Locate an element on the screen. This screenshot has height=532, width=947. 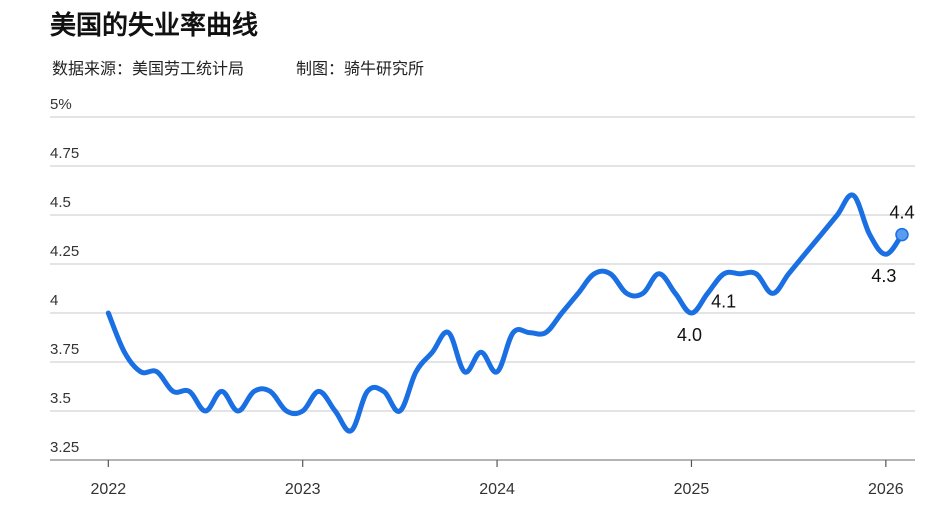
credit: 制图：骑牛研究所 is located at coordinates (360, 69).